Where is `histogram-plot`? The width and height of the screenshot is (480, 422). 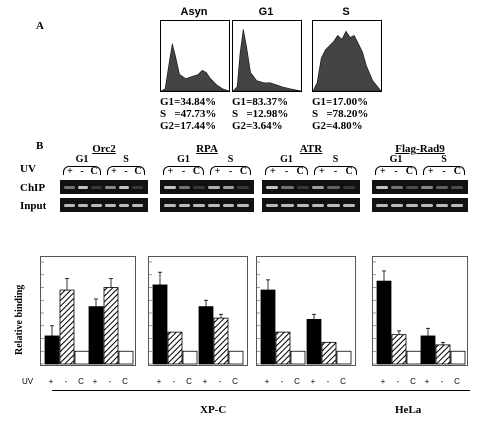 histogram-plot is located at coordinates (347, 61).